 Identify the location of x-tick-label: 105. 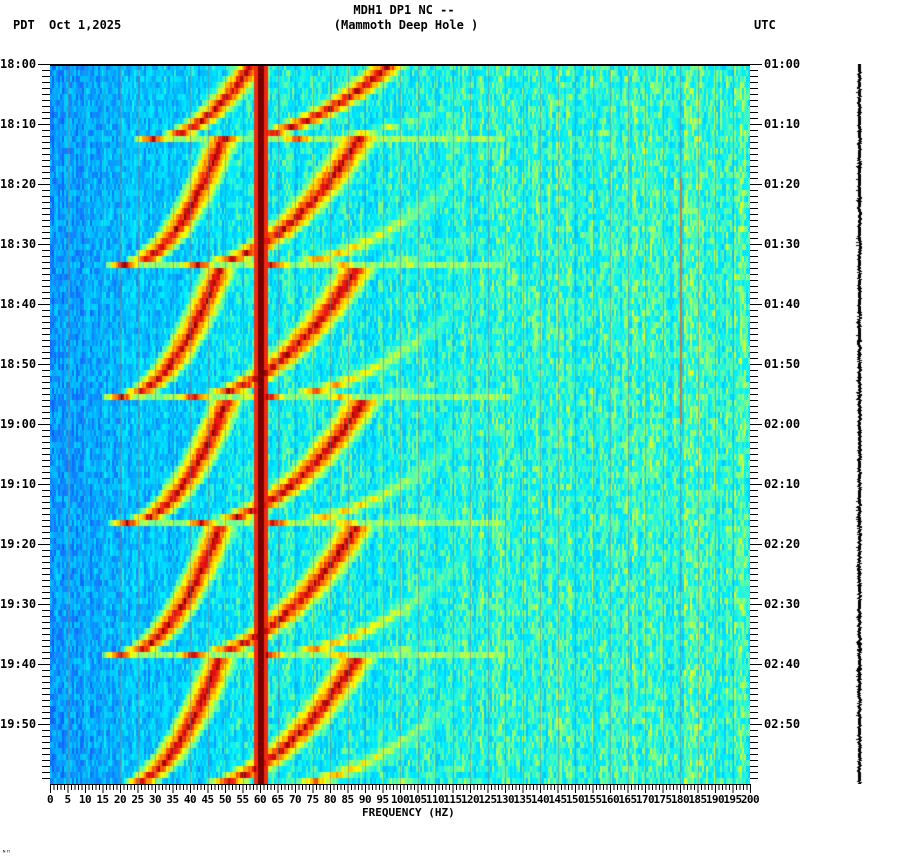
(417, 799).